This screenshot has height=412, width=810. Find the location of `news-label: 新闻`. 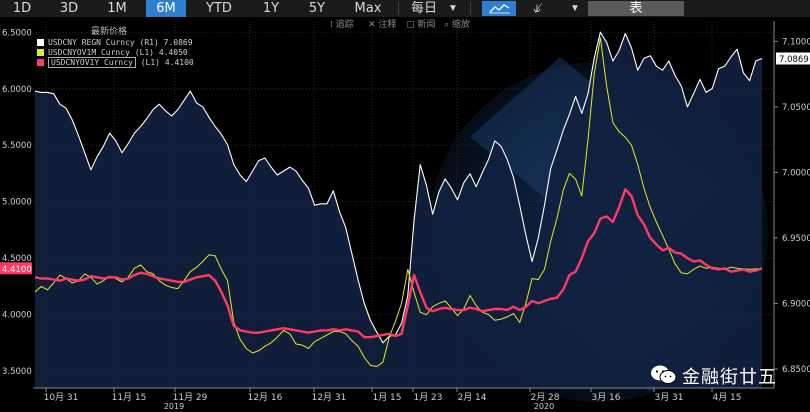

news-label: 新闻 is located at coordinates (426, 25).